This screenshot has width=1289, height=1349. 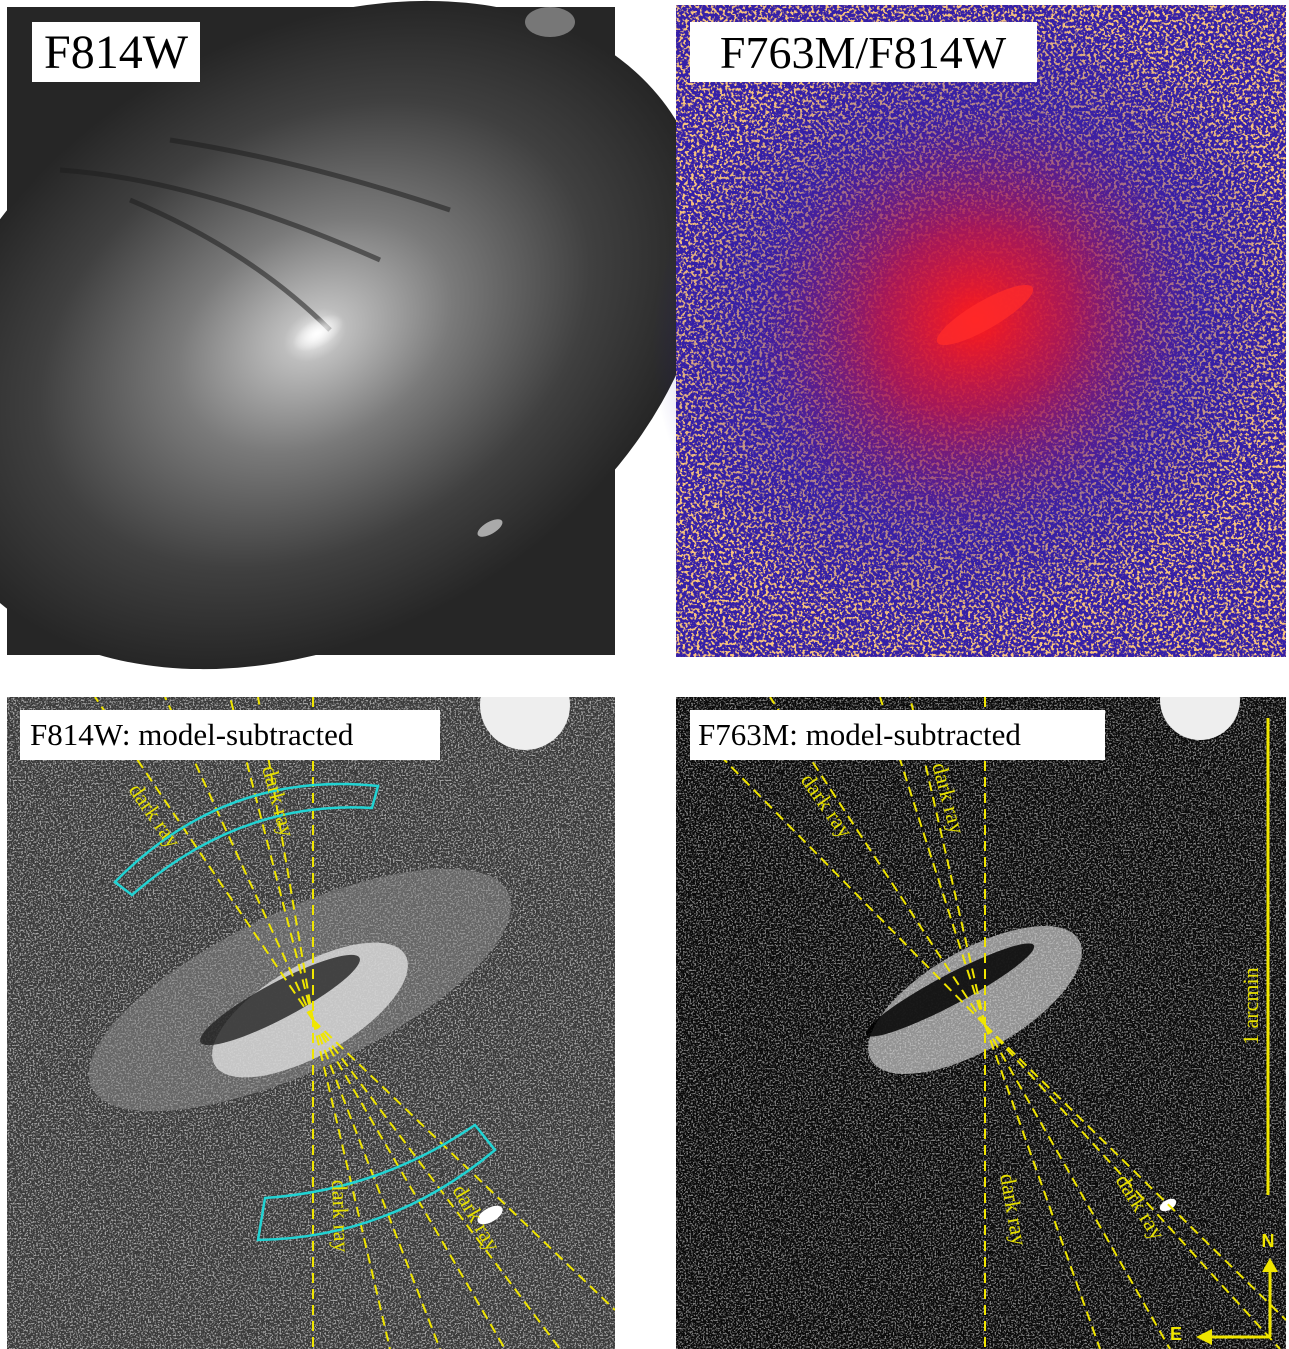 I want to click on panel-label: F763M: model-subtracted, so click(x=859, y=734).